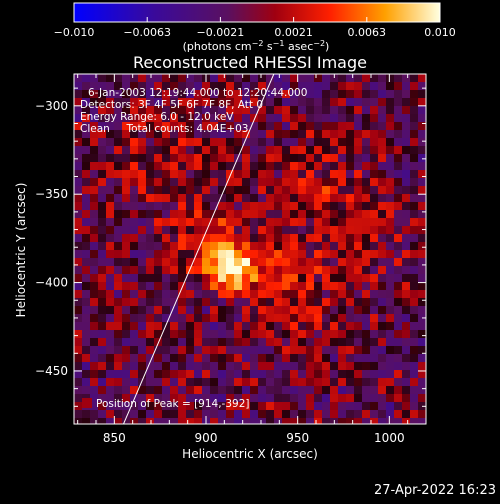 Image resolution: width=500 pixels, height=504 pixels. Describe the element at coordinates (367, 32) in the screenshot. I see `colorbar-tick-label: 0.0063` at that location.